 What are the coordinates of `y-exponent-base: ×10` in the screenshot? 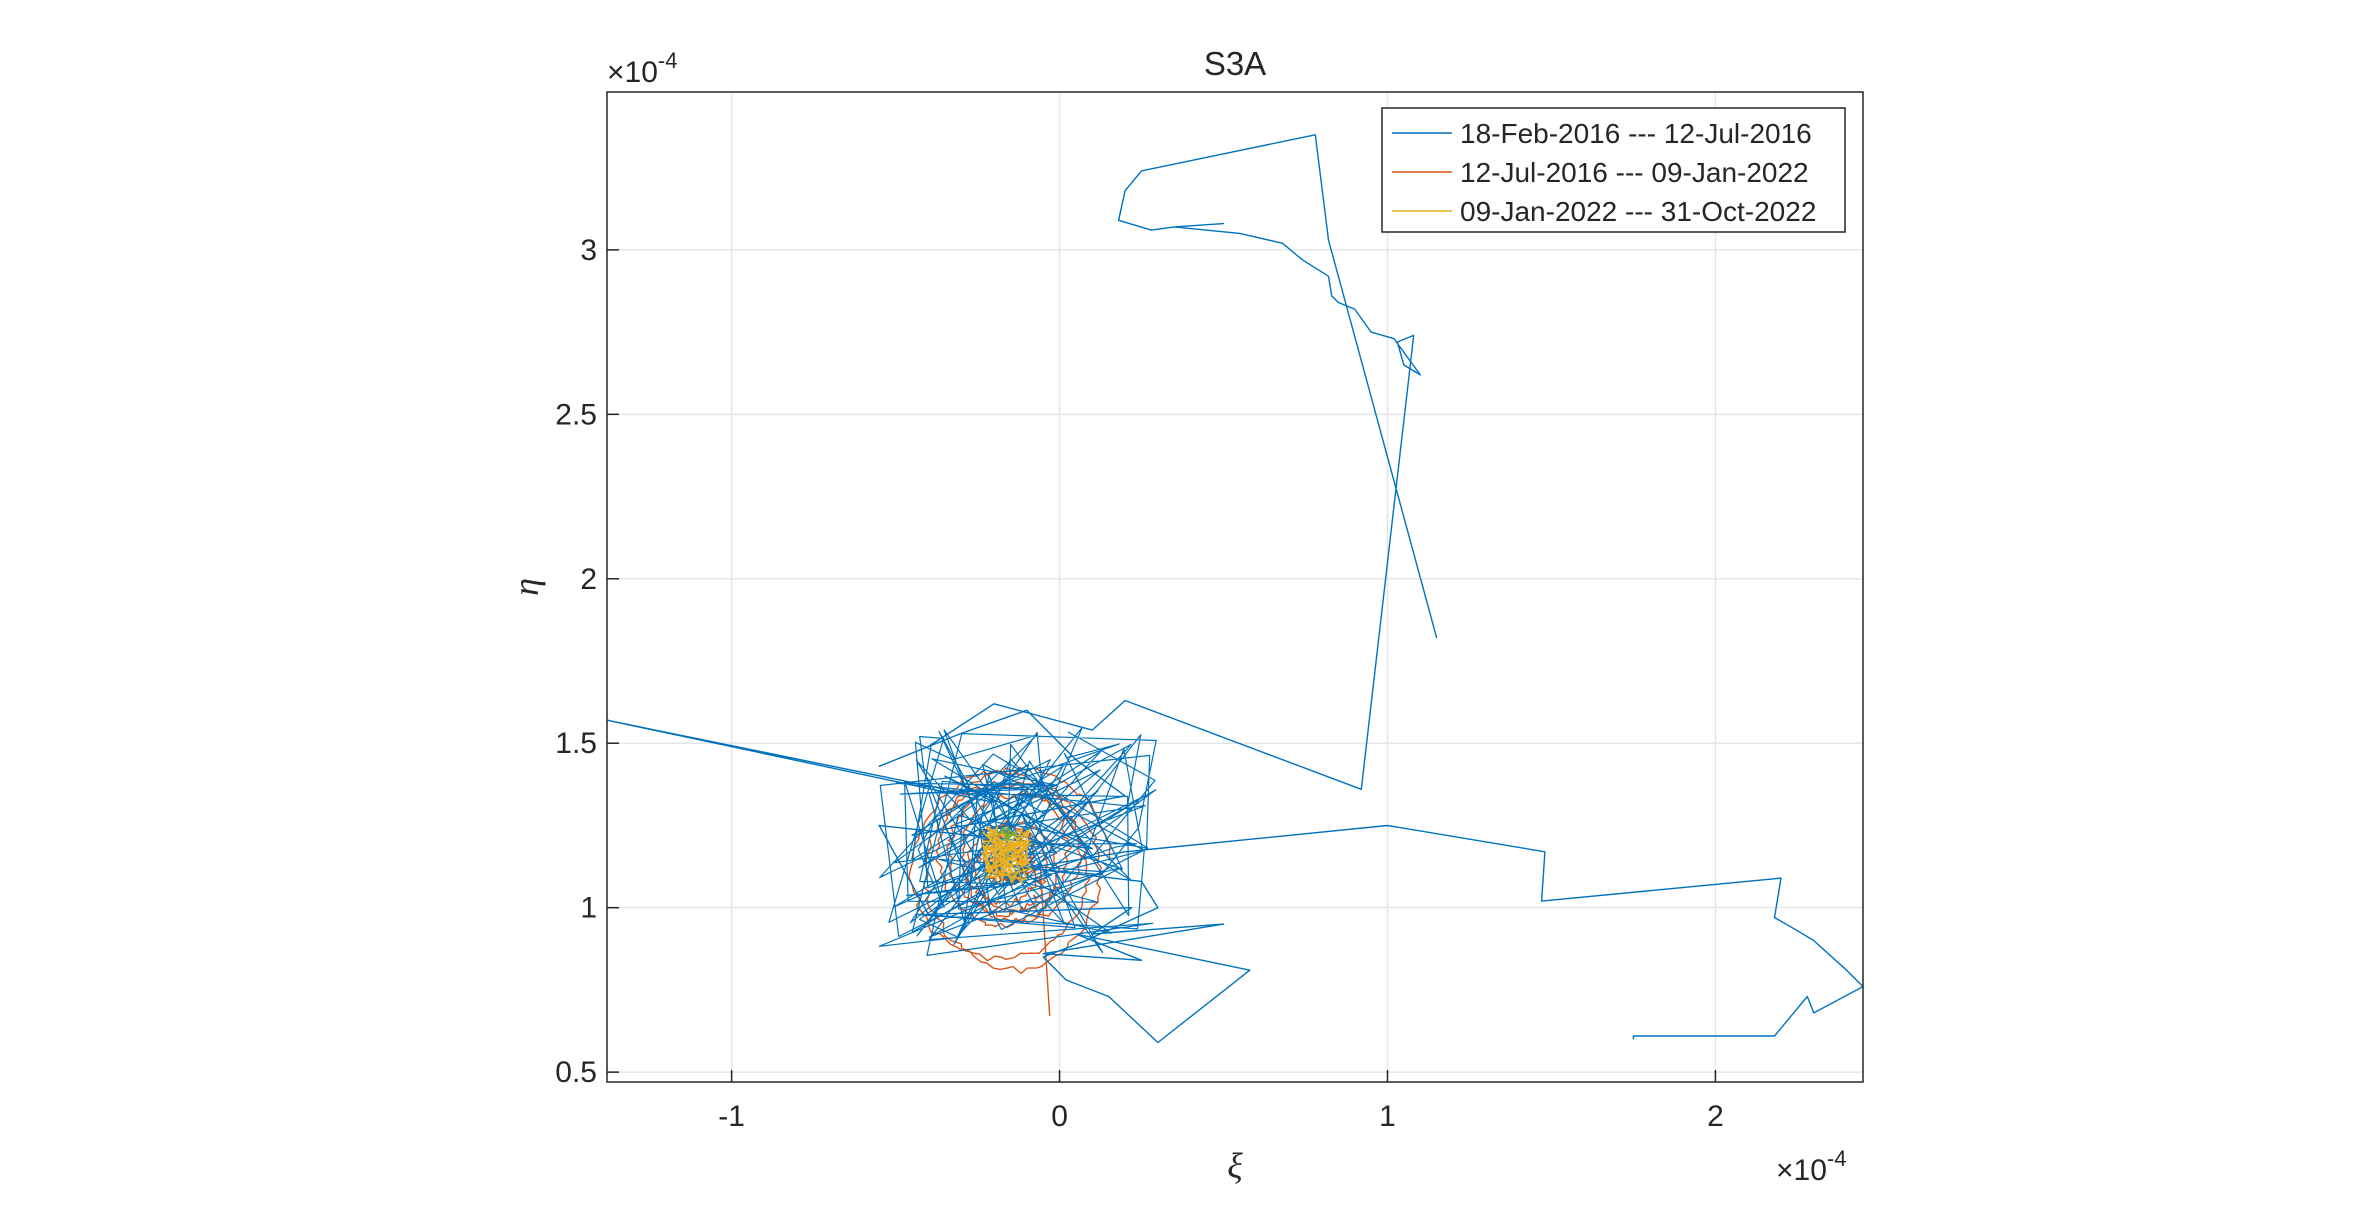 It's located at (632, 72).